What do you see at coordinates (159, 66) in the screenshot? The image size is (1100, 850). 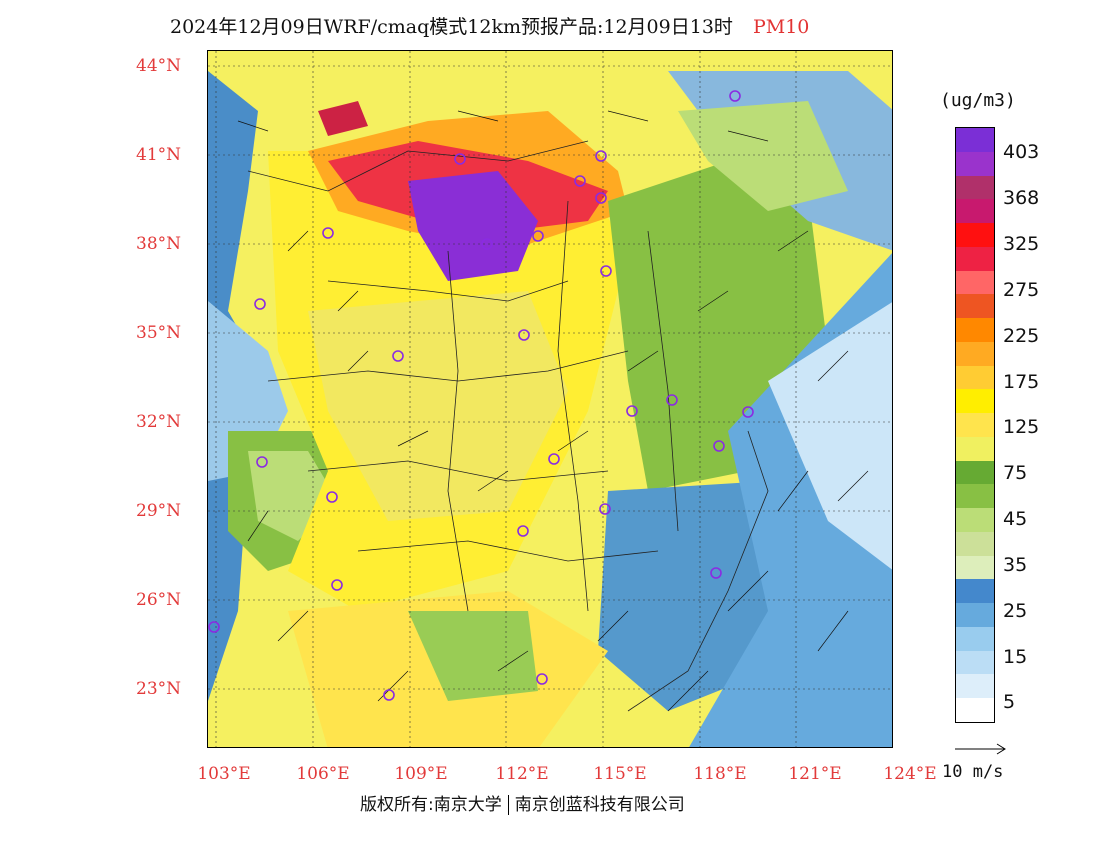 I see `lat-label-44: 44°N` at bounding box center [159, 66].